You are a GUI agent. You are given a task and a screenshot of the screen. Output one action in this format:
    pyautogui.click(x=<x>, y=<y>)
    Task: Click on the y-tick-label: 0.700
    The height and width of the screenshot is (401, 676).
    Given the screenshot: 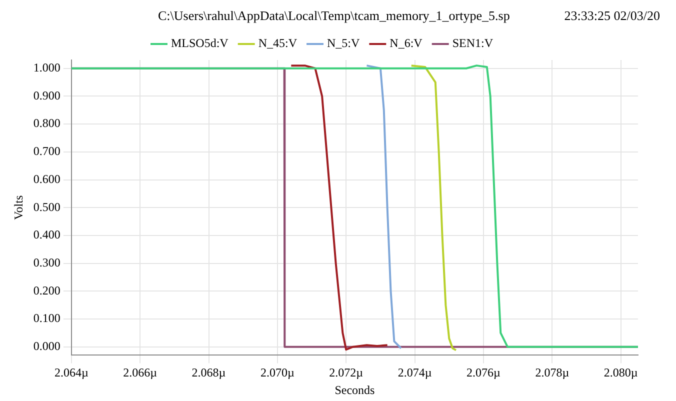 What is the action you would take?
    pyautogui.click(x=46, y=151)
    